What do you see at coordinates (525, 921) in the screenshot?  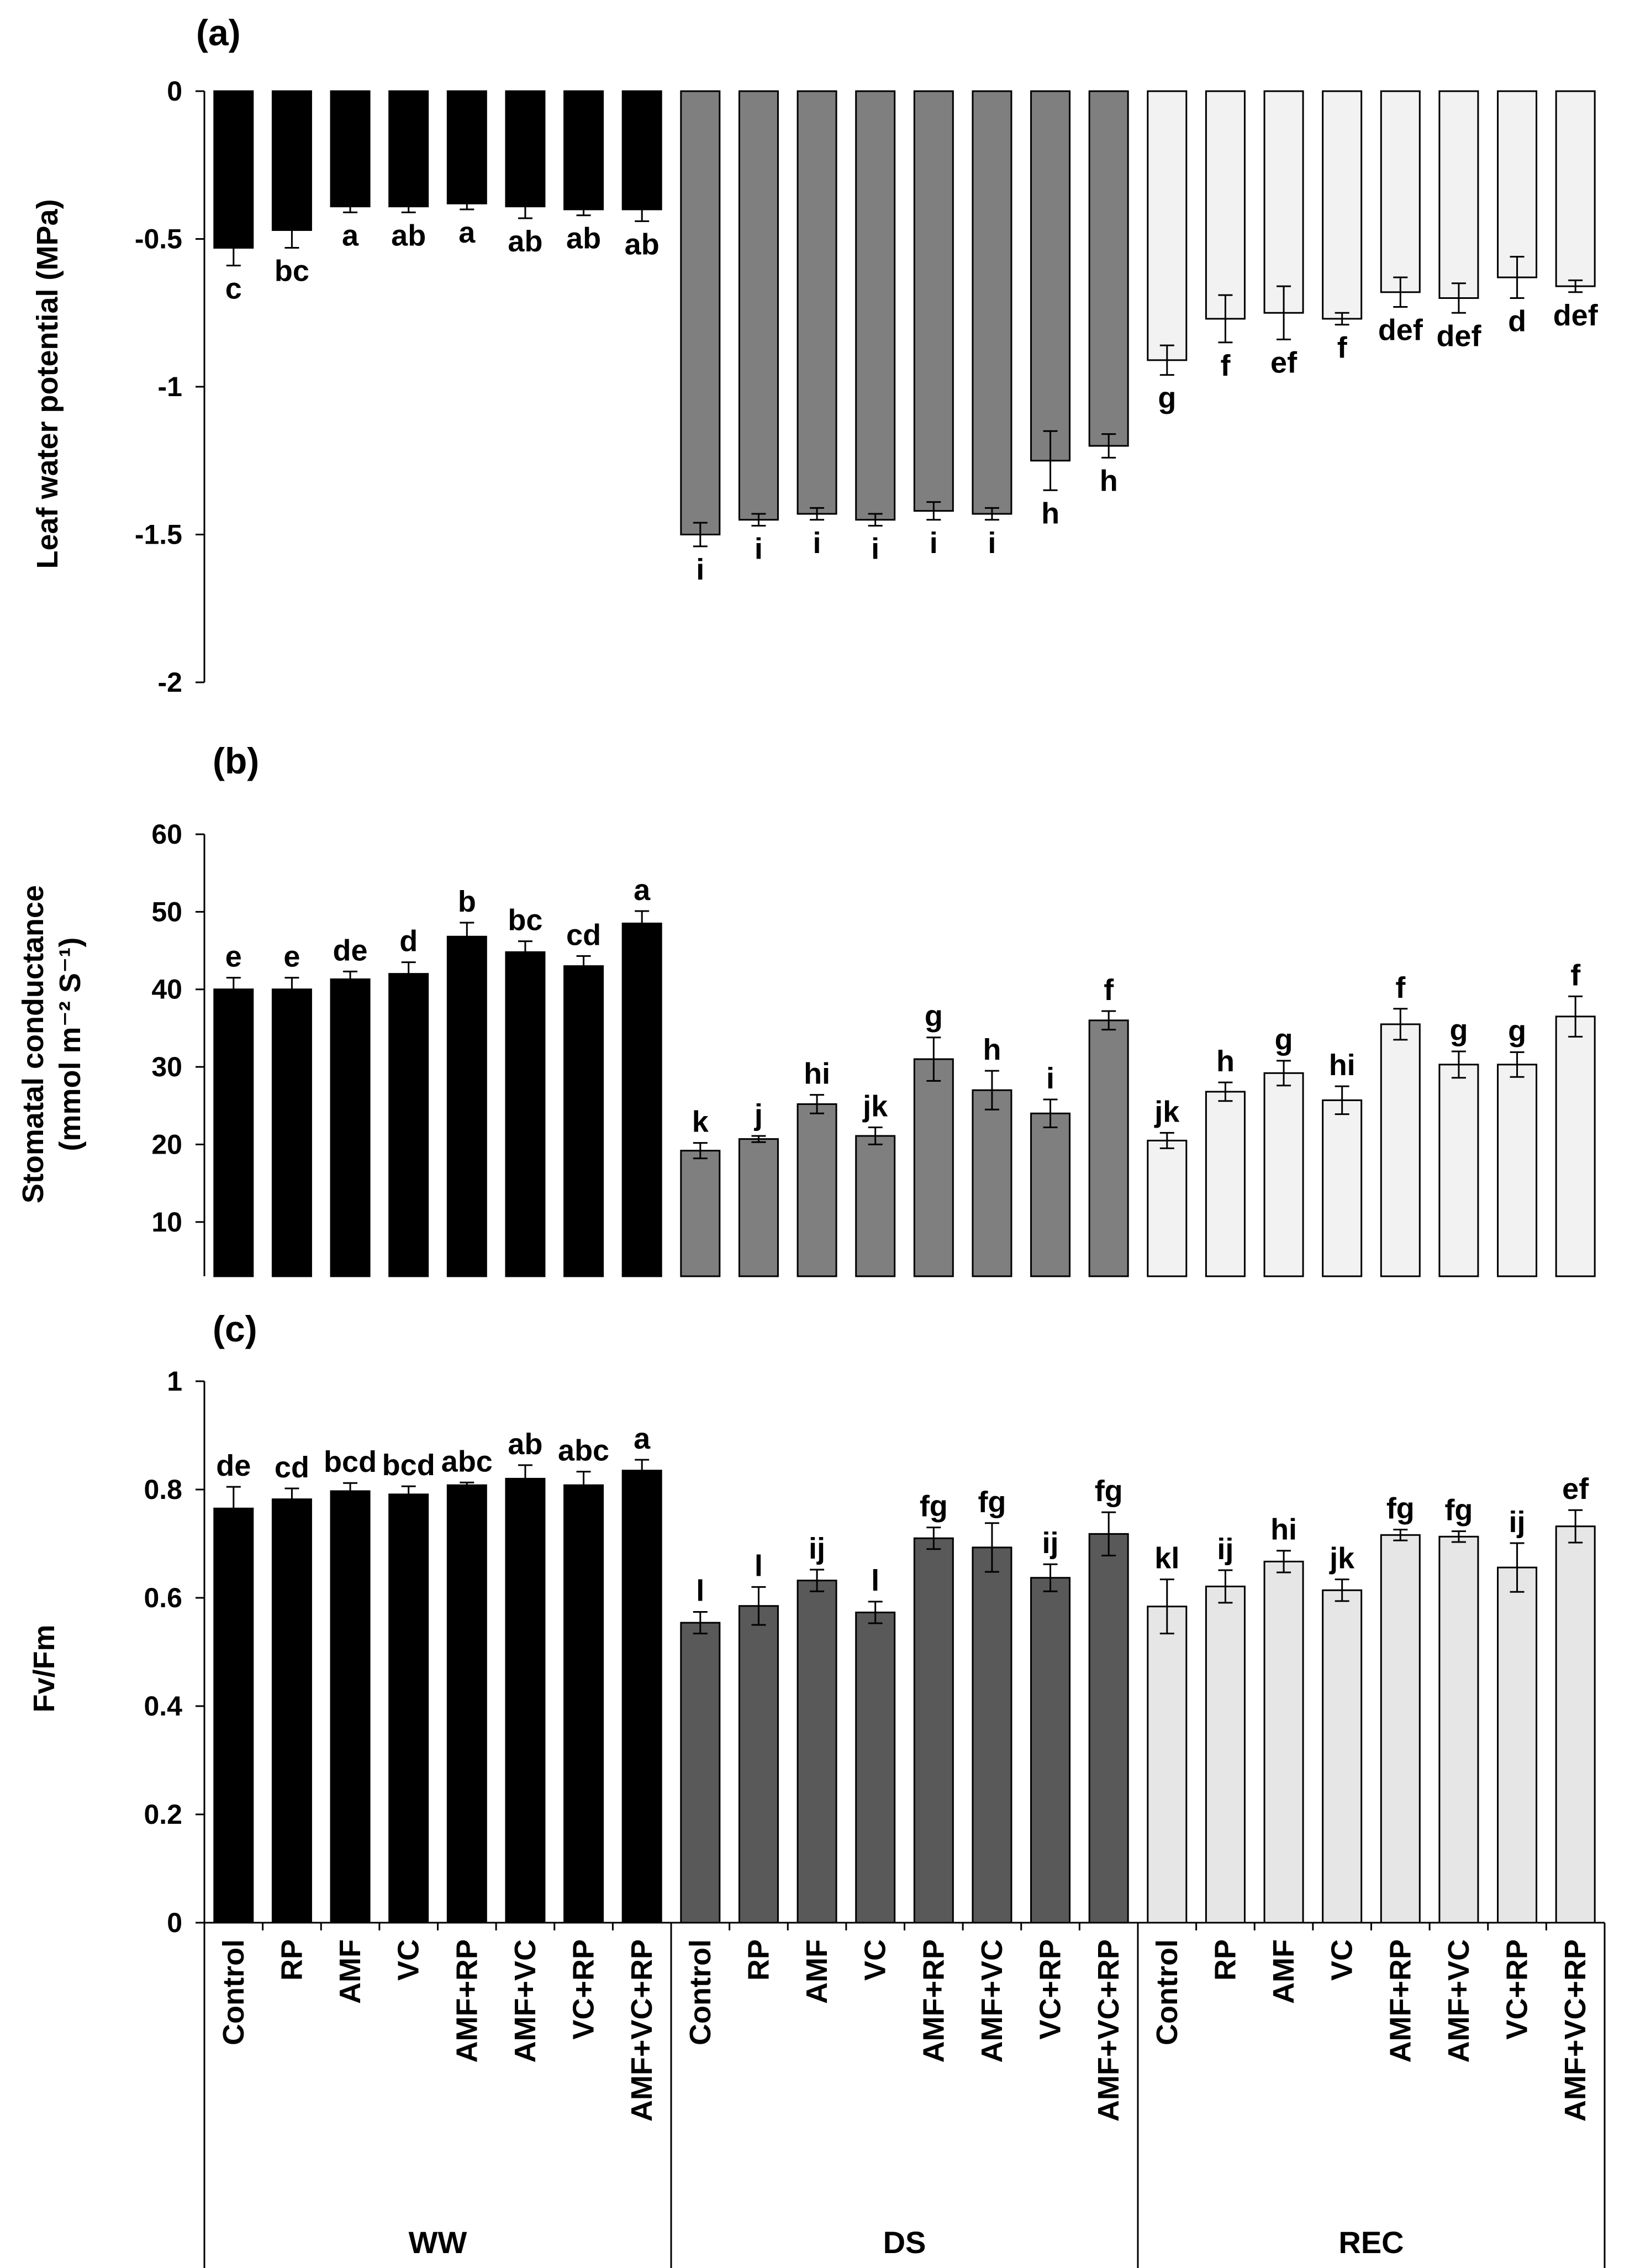 I see `panel-b-significance-letter: bc` at bounding box center [525, 921].